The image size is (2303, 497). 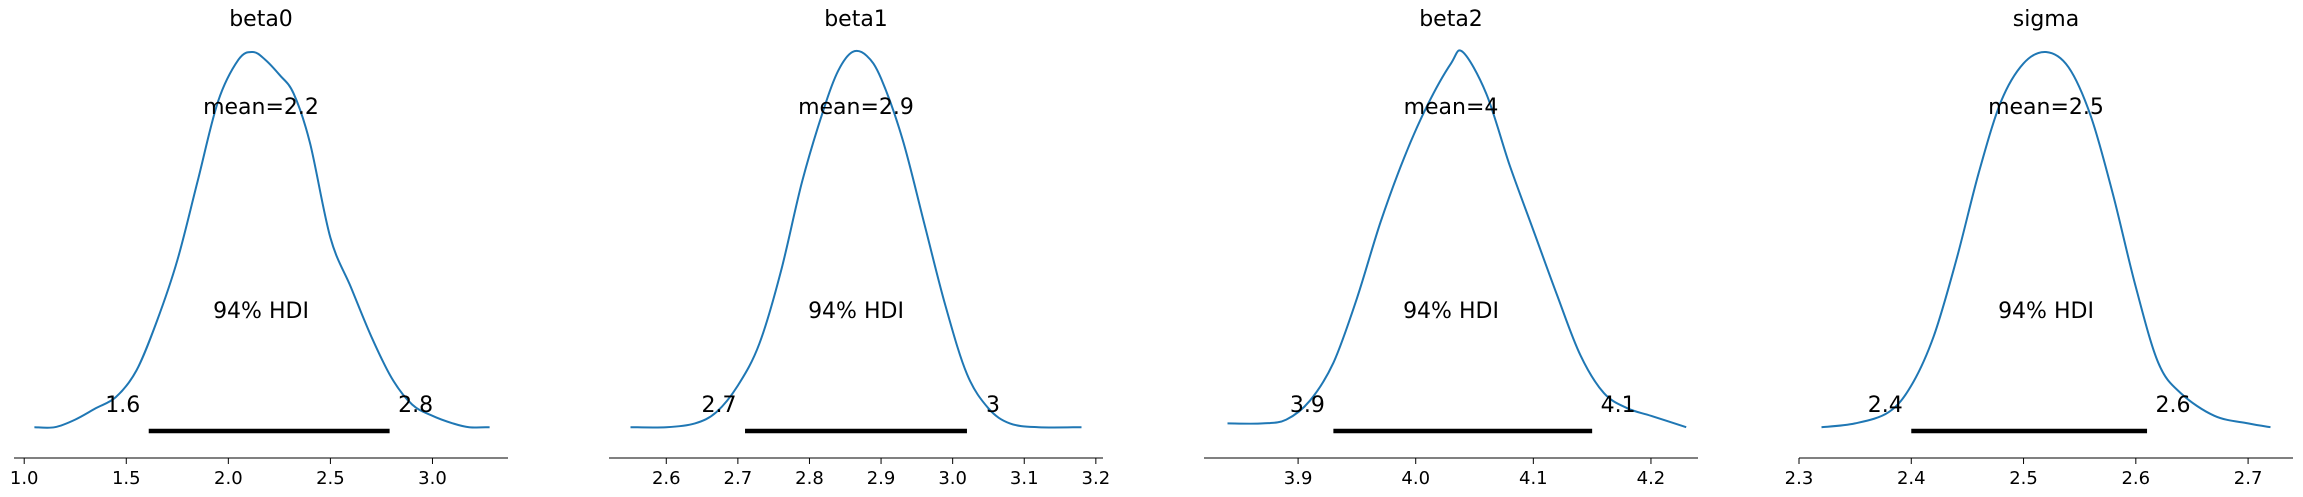 What do you see at coordinates (1096, 478) in the screenshot?
I see `x-tick-label: 3.2` at bounding box center [1096, 478].